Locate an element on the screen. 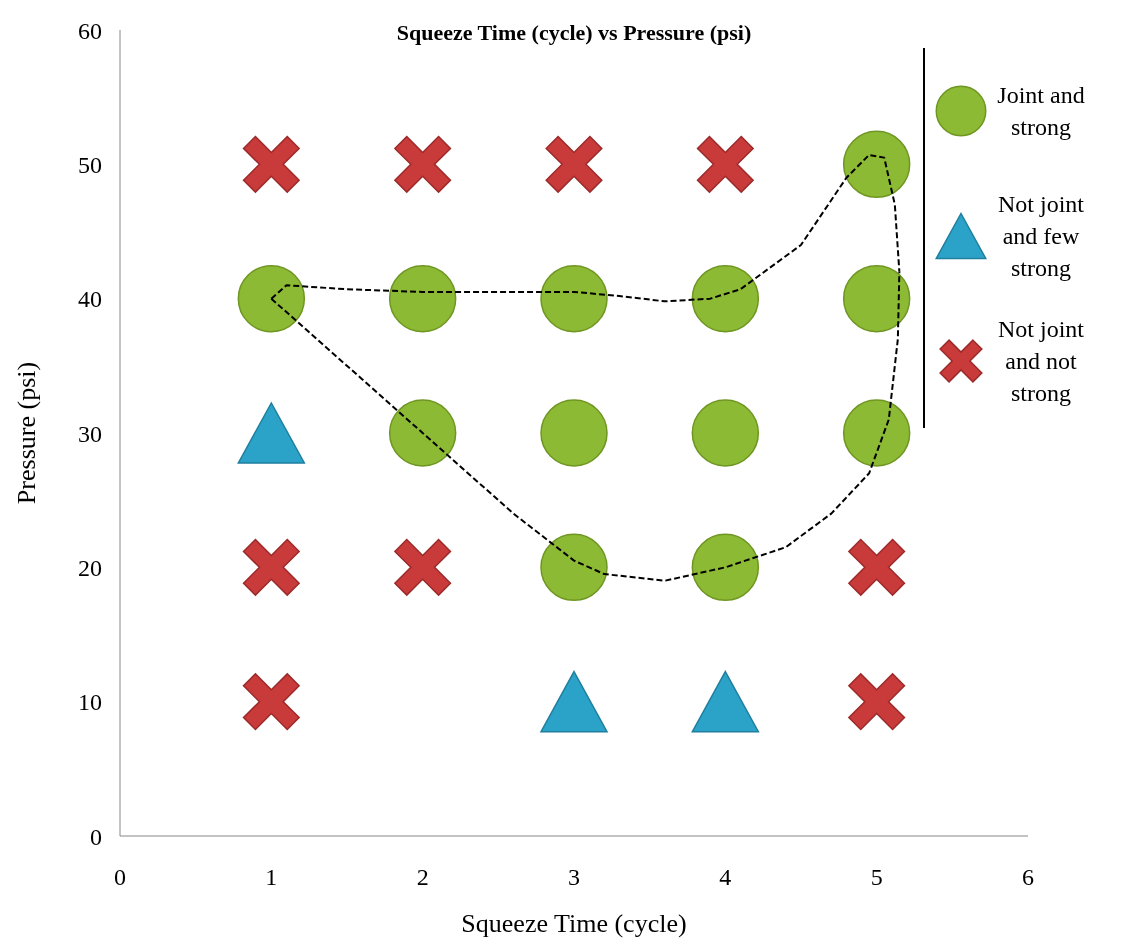 The width and height of the screenshot is (1122, 950). y-tick-label: 10 is located at coordinates (90, 702).